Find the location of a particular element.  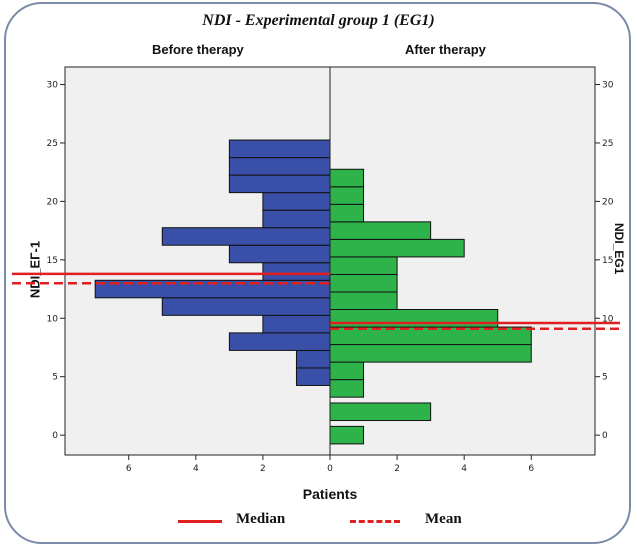

x-tick-label-left-2: 2 is located at coordinates (263, 469).